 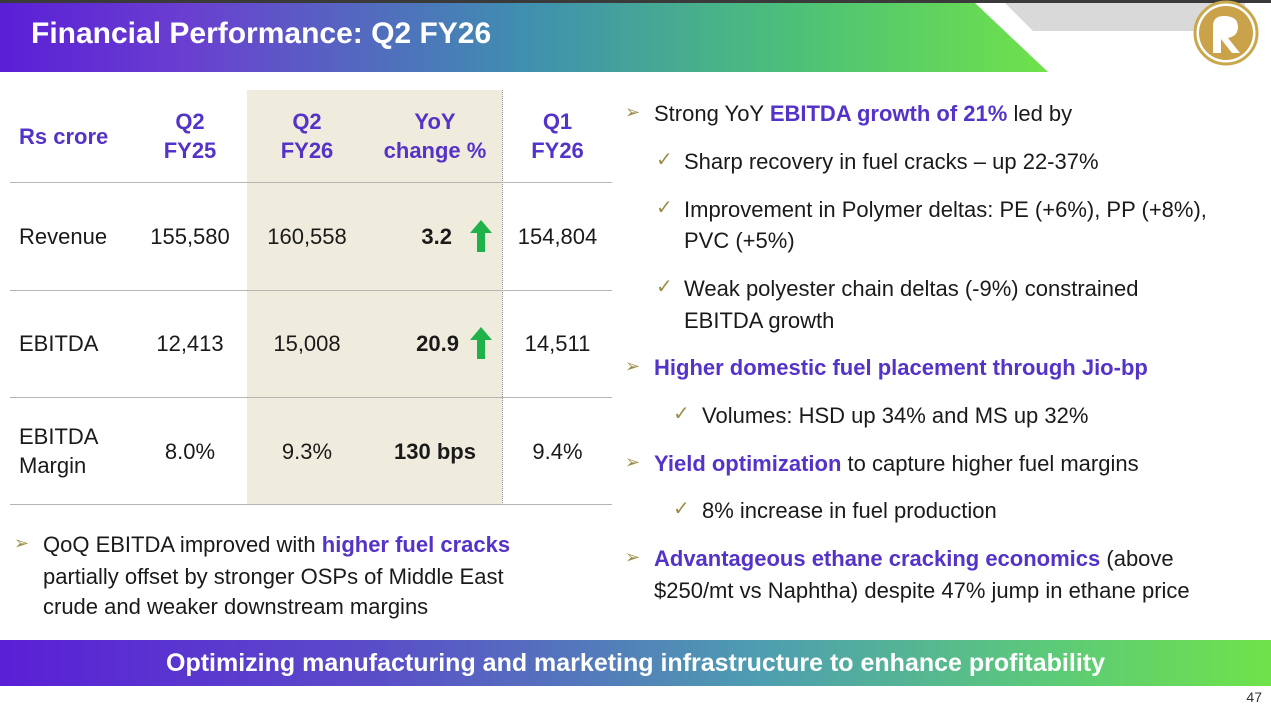 I want to click on header-q2fy26: Q2 FY26, so click(x=307, y=136).